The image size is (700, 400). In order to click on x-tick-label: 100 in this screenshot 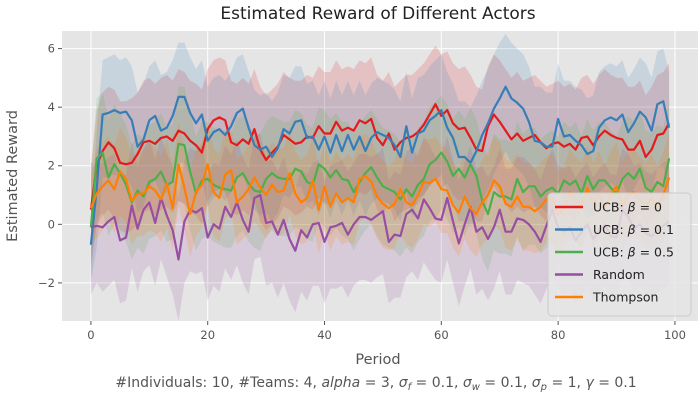, I will do `click(675, 335)`.